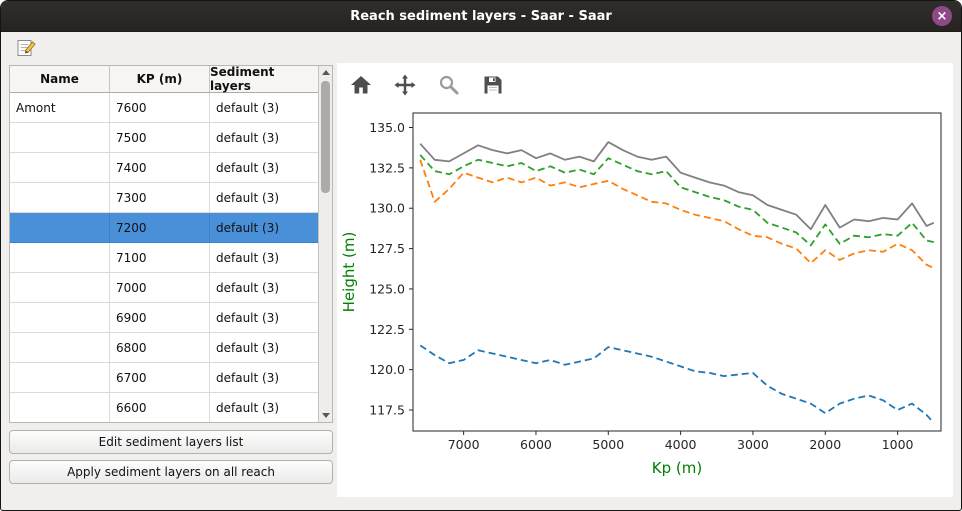 The image size is (962, 511). Describe the element at coordinates (387, 248) in the screenshot. I see `svg-text: 127.5` at that location.